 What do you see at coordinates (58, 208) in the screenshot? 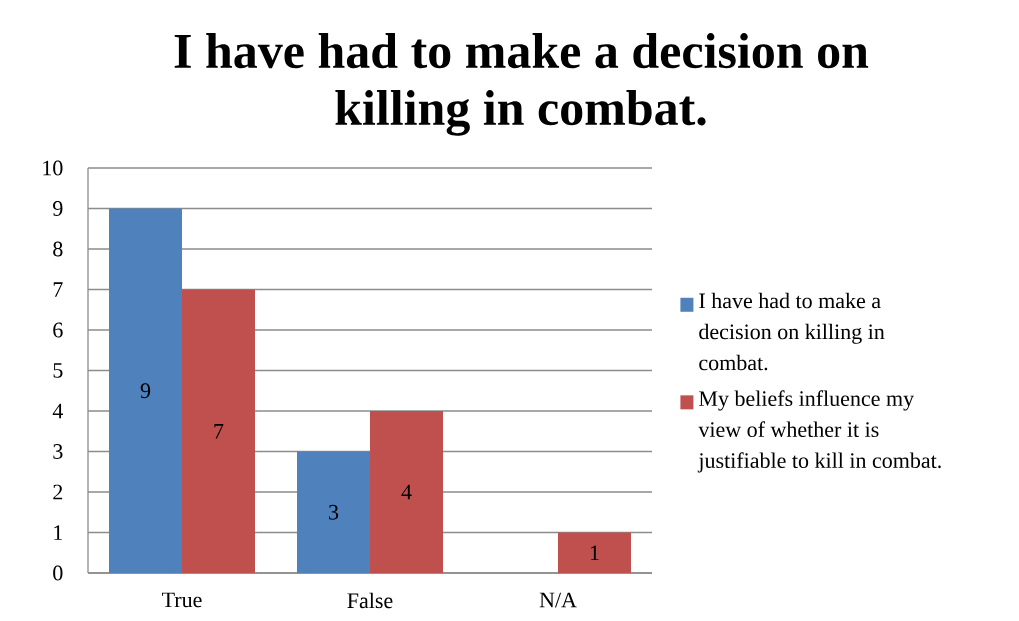
I see `y-tick-label: 9` at bounding box center [58, 208].